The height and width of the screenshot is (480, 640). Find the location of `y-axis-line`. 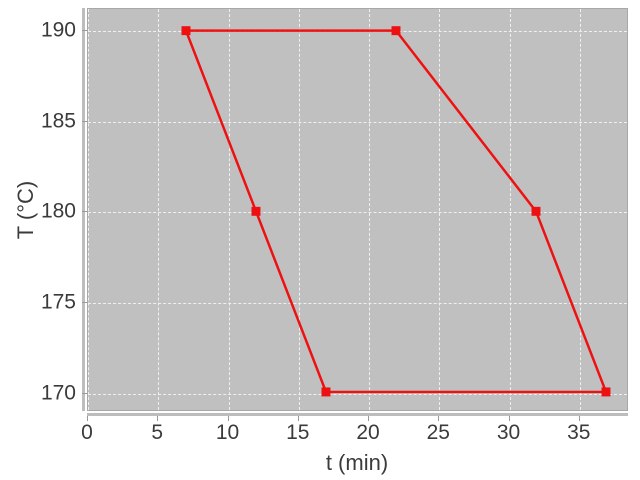

y-axis-line is located at coordinates (83, 209).